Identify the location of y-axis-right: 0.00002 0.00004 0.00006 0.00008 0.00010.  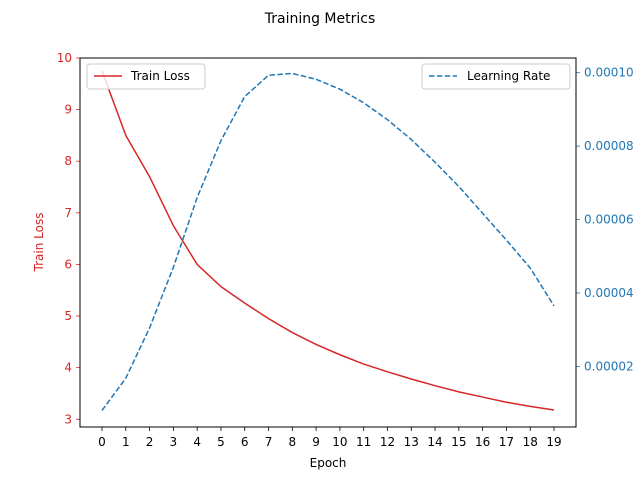
(605, 219).